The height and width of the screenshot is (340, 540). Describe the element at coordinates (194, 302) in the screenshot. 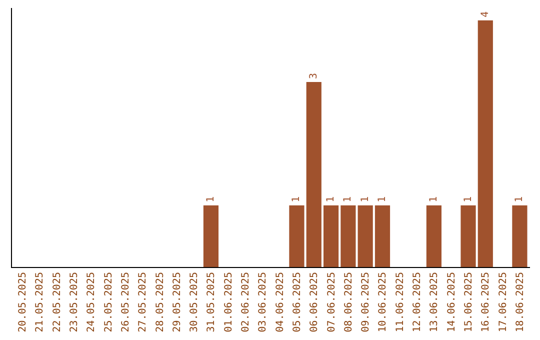

I see `x-tick-label: 30.05.2025` at that location.